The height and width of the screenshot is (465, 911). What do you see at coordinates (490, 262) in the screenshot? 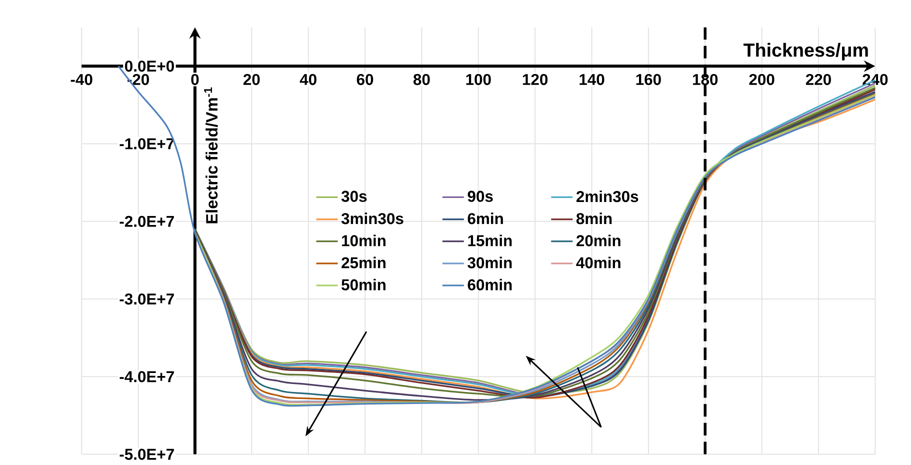
I see `legend-label: 30min` at bounding box center [490, 262].